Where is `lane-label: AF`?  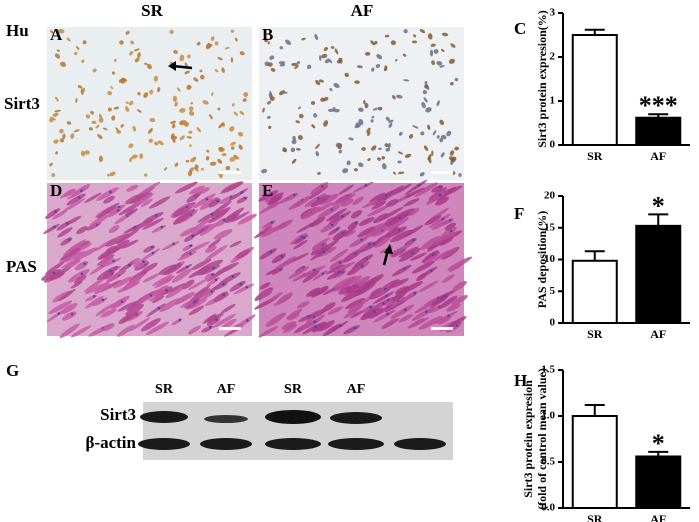
lane-label: AF is located at coordinates (356, 389).